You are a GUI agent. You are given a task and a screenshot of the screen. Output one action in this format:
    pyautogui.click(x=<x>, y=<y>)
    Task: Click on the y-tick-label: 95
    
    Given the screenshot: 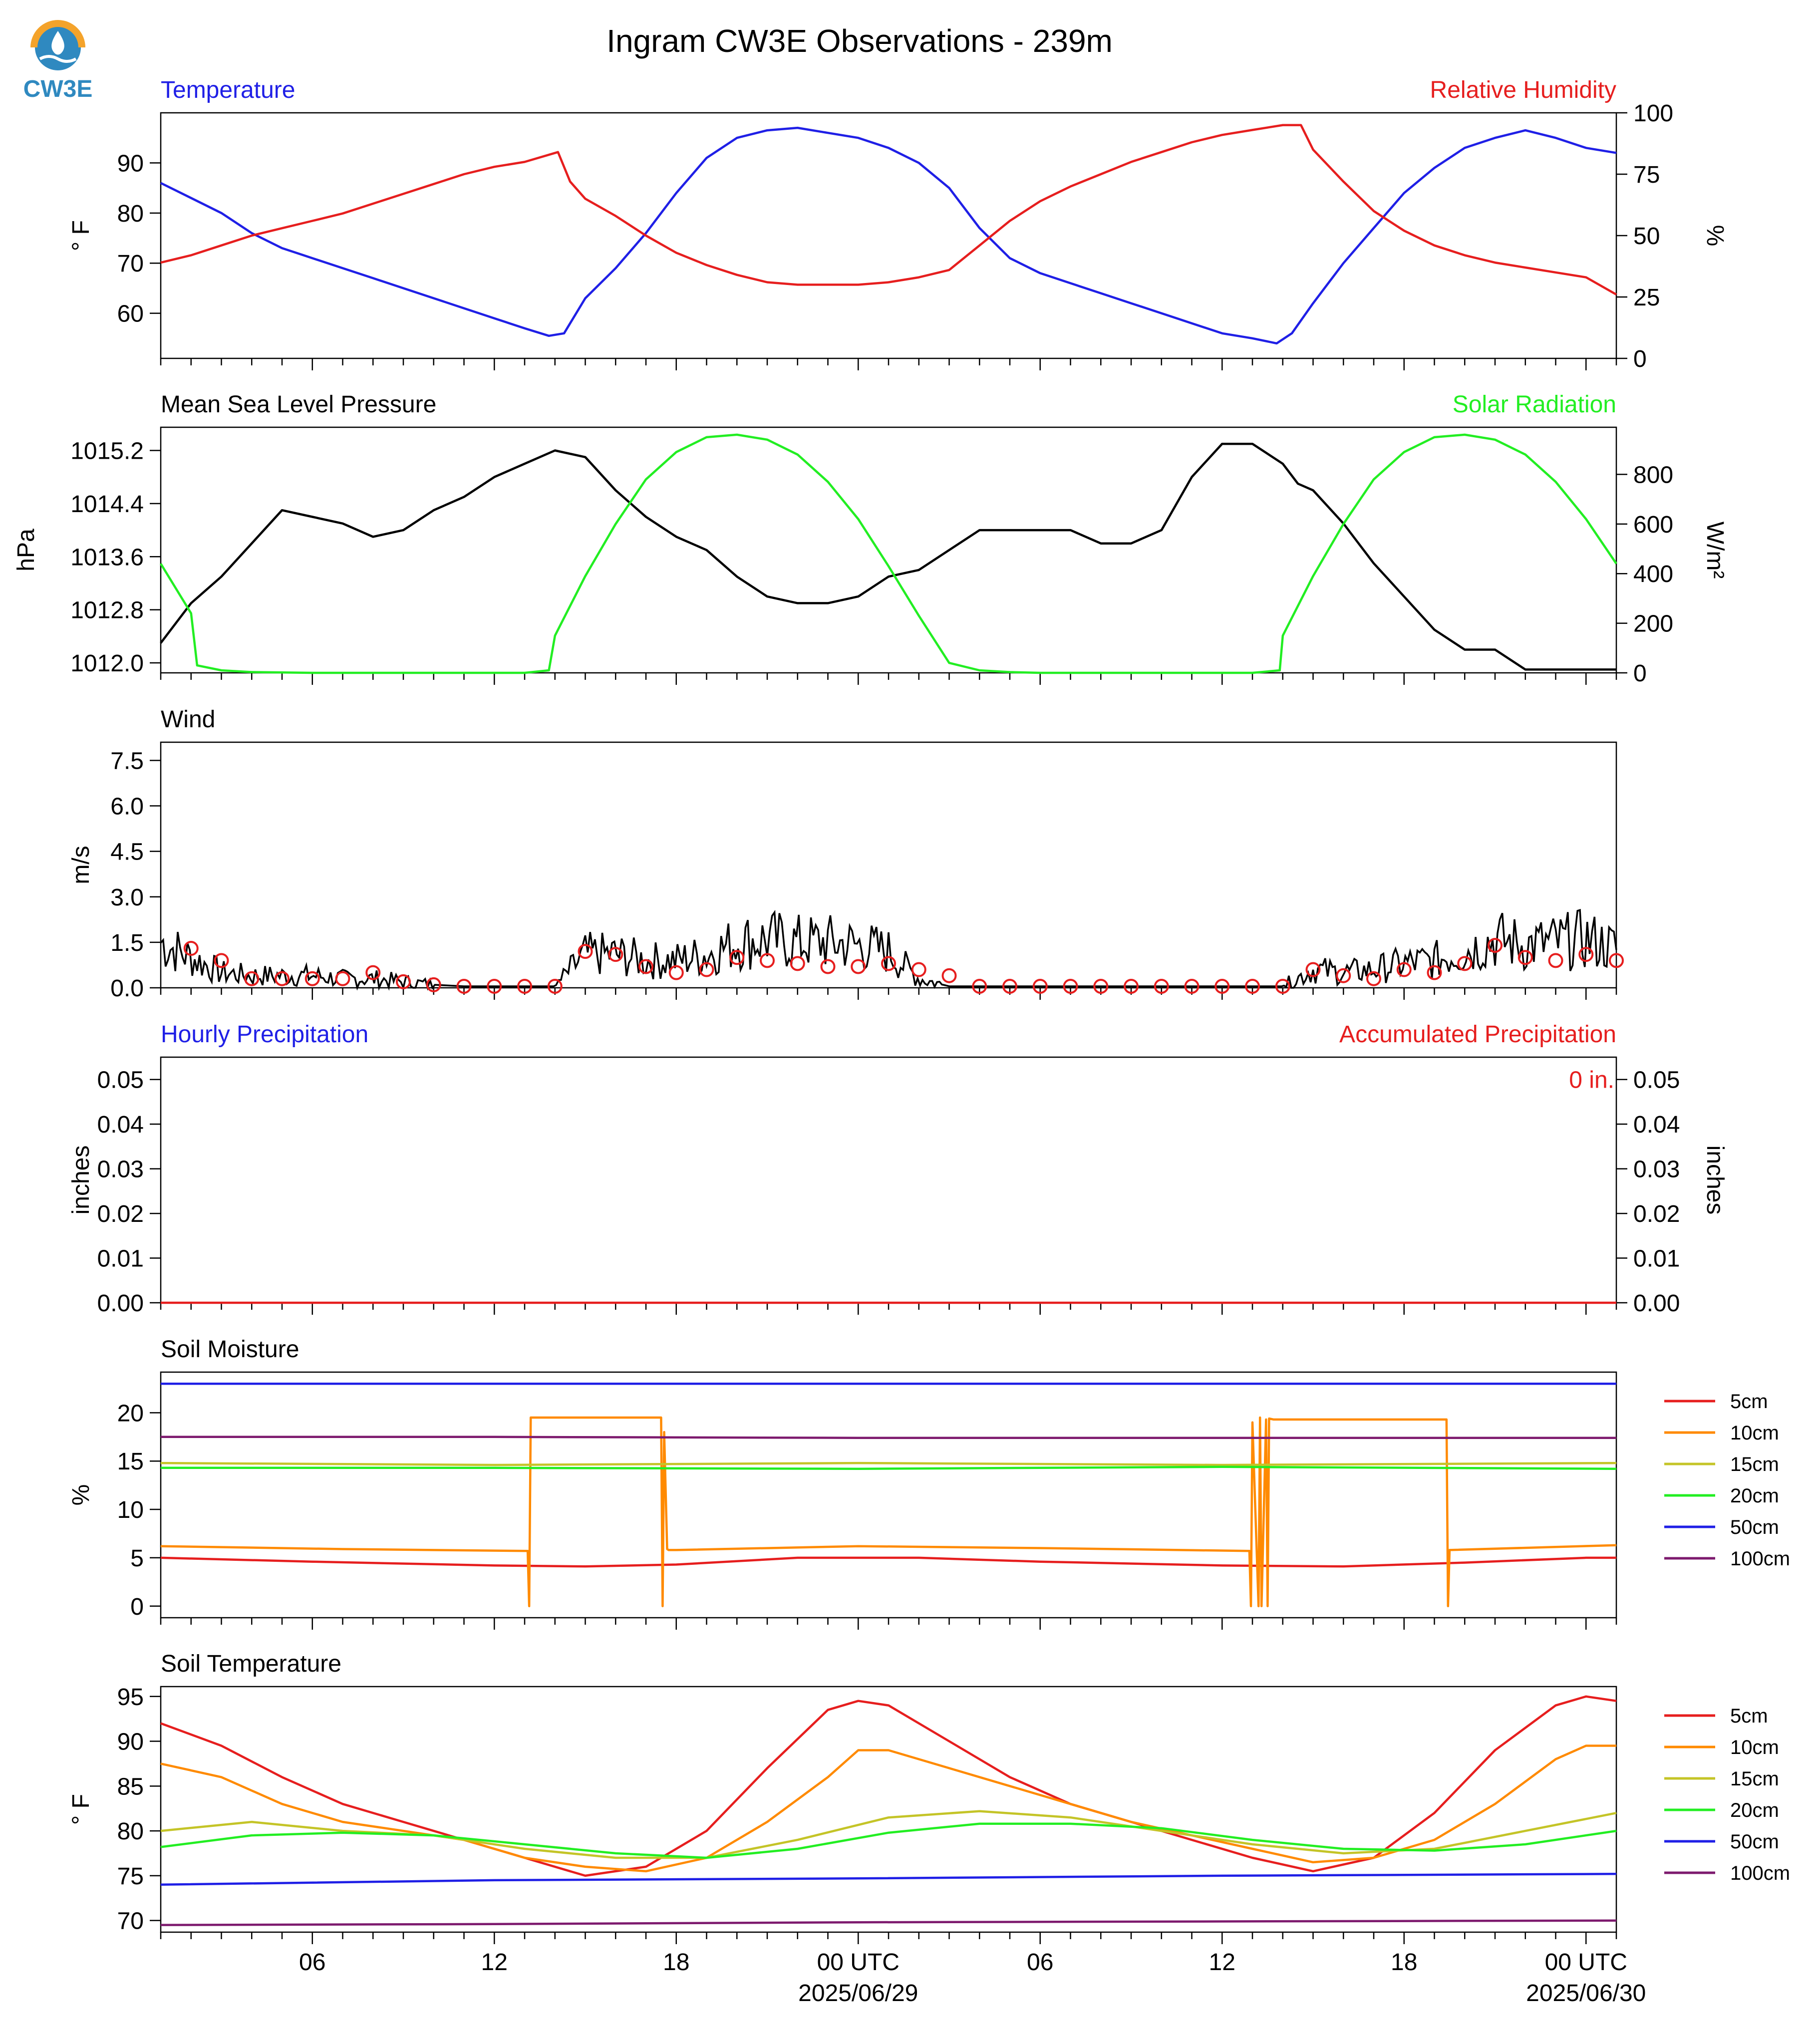 What is the action you would take?
    pyautogui.click(x=130, y=1697)
    